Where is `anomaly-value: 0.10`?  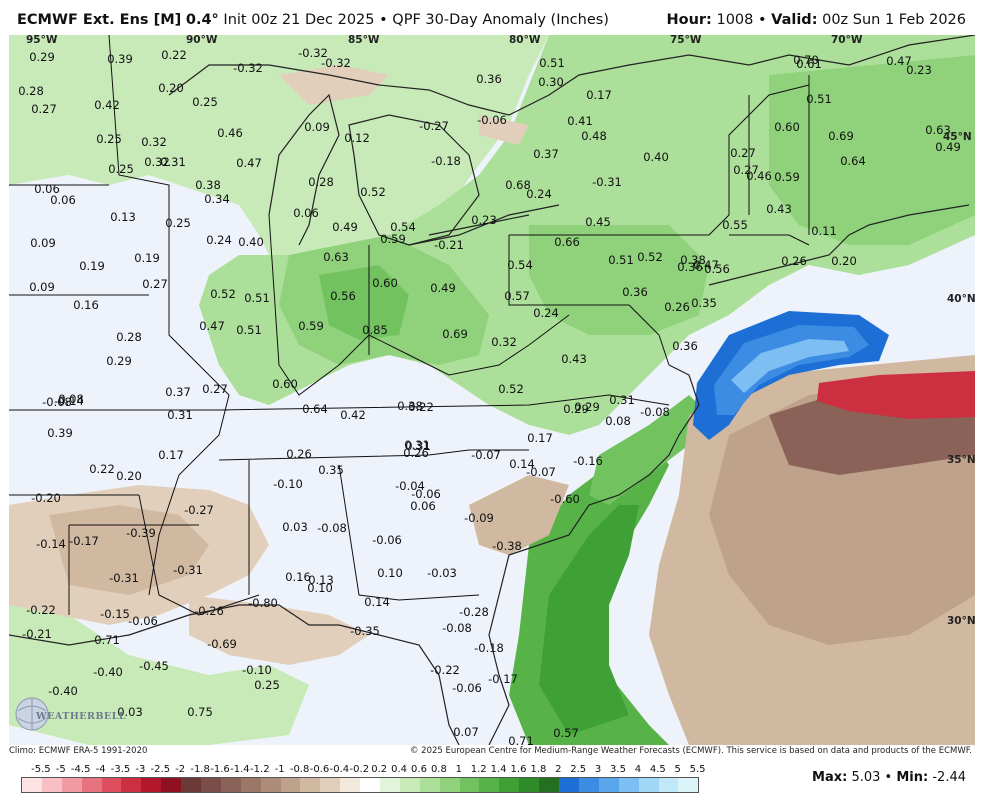
anomaly-value: 0.10 is located at coordinates (320, 588).